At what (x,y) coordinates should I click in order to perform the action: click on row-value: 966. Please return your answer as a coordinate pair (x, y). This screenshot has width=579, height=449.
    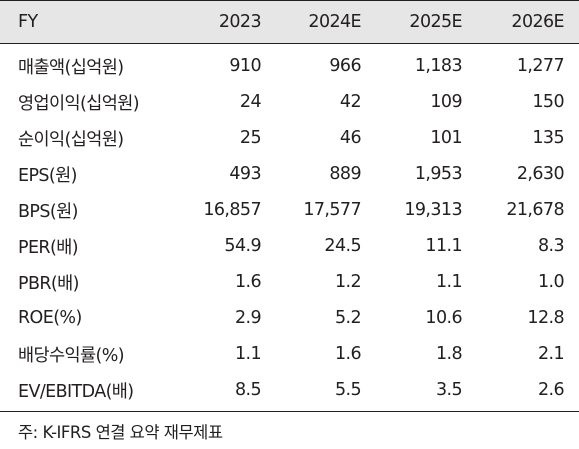
    Looking at the image, I should click on (345, 66).